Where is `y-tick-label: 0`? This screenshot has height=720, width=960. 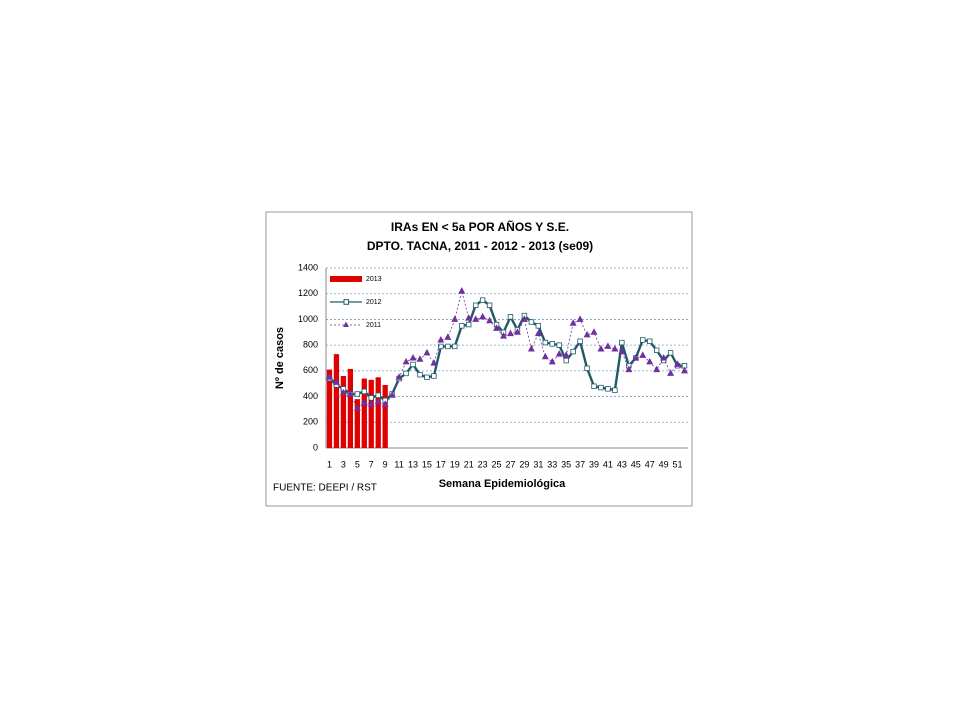 y-tick-label: 0 is located at coordinates (315, 447).